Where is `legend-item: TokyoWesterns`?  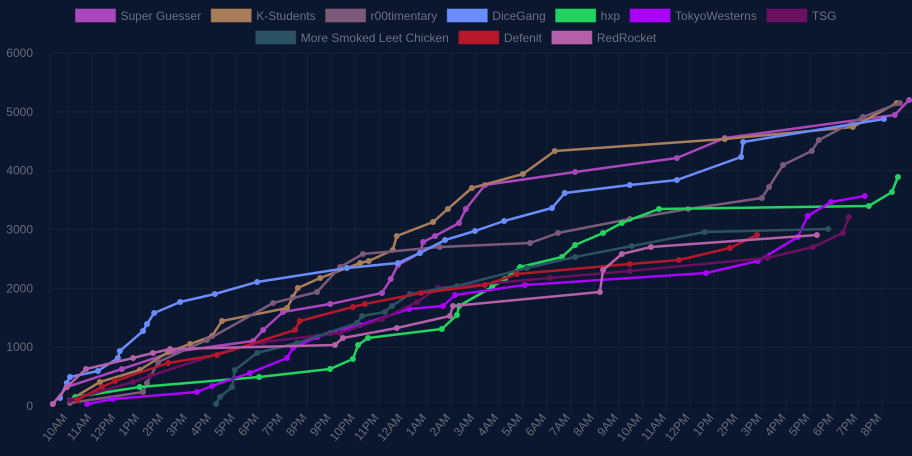 legend-item: TokyoWesterns is located at coordinates (693, 15).